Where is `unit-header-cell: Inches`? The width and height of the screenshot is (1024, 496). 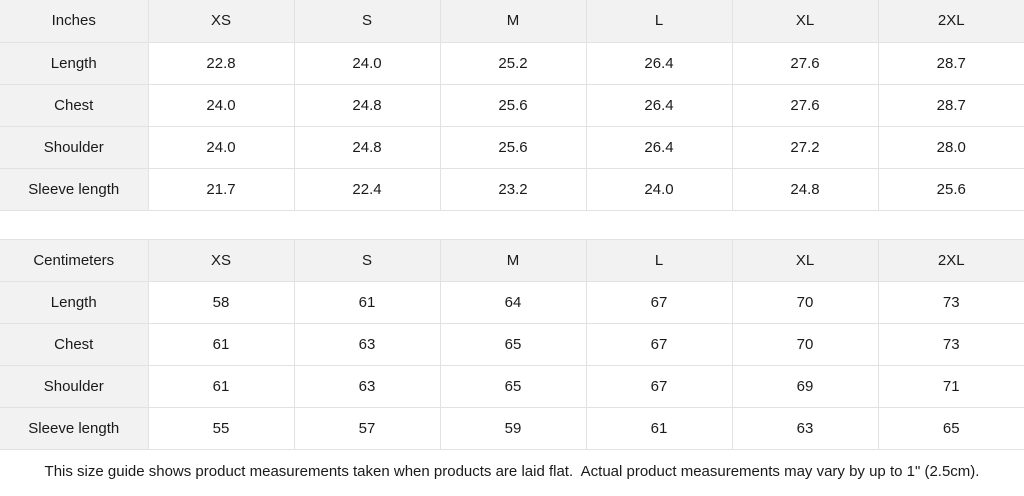 unit-header-cell: Inches is located at coordinates (74, 21).